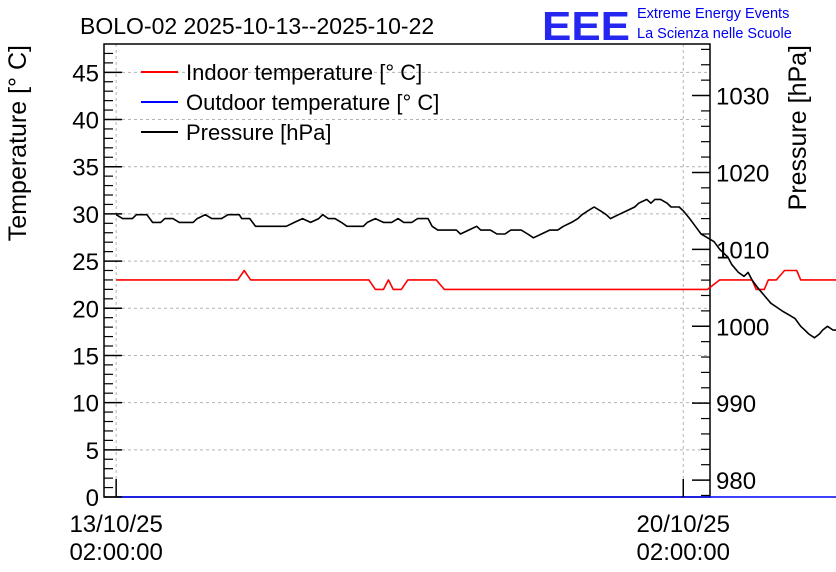 The width and height of the screenshot is (836, 572). I want to click on left-axis: 0 5 10 15 20 25 30 35 40 45, so click(97, 282).